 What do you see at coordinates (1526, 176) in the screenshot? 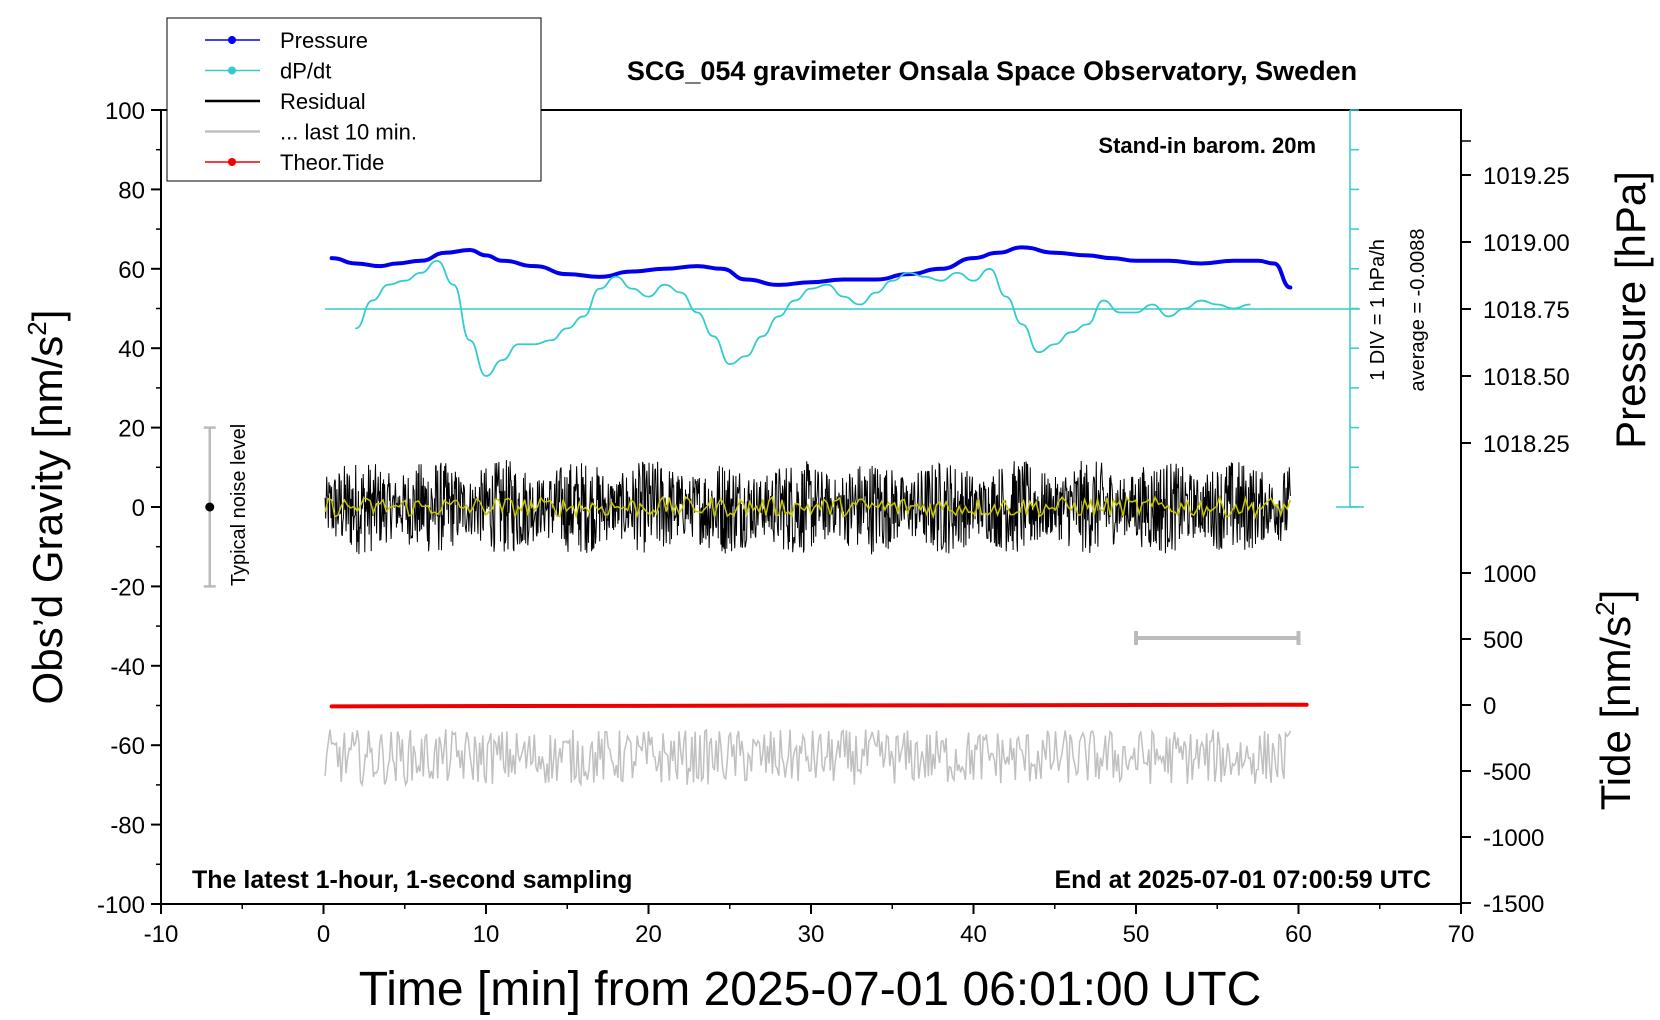
I see `pressure-tick-label: 1019.25` at bounding box center [1526, 176].